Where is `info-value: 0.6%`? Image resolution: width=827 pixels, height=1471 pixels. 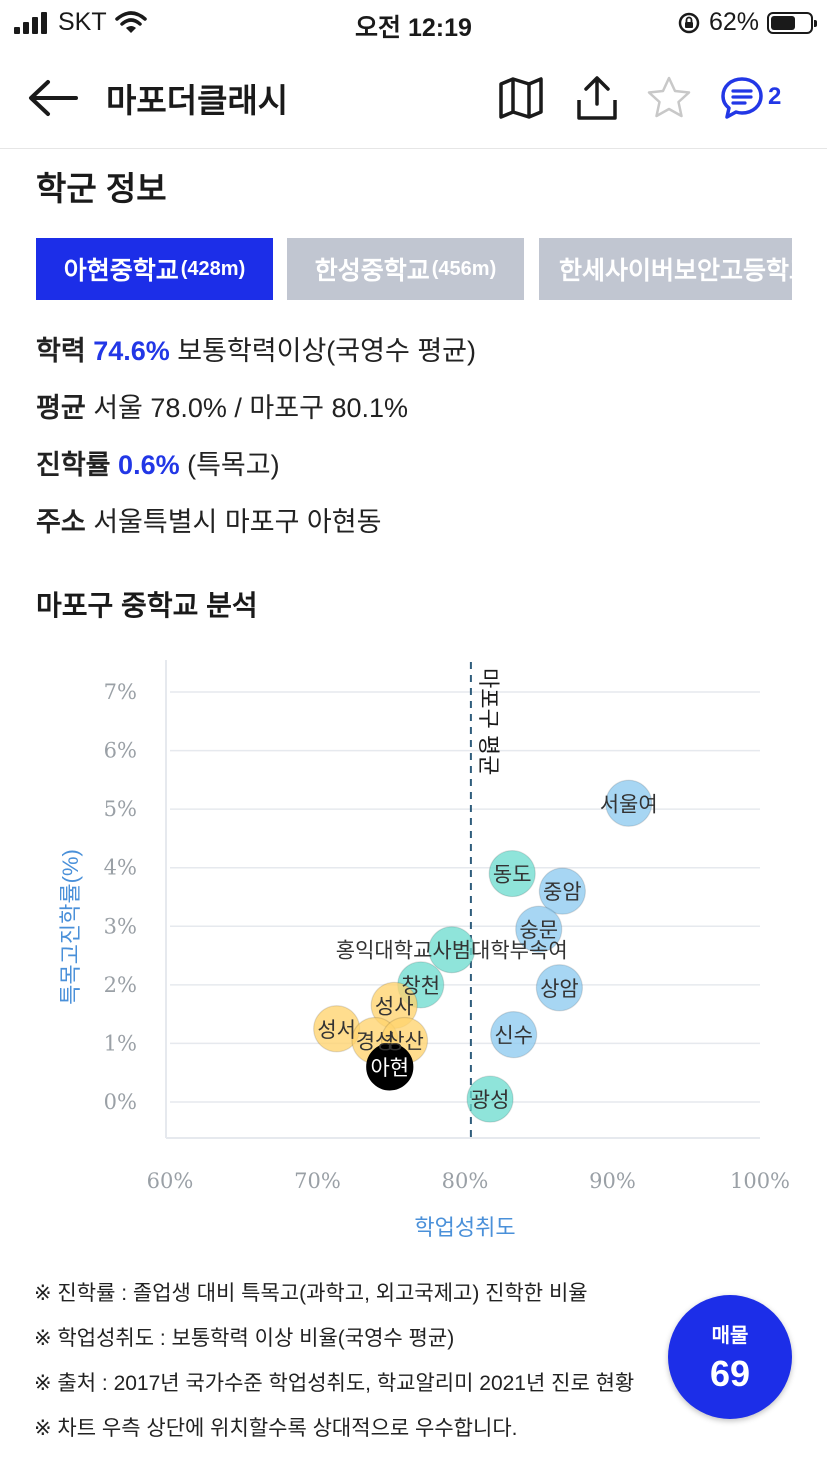 info-value: 0.6% is located at coordinates (149, 465).